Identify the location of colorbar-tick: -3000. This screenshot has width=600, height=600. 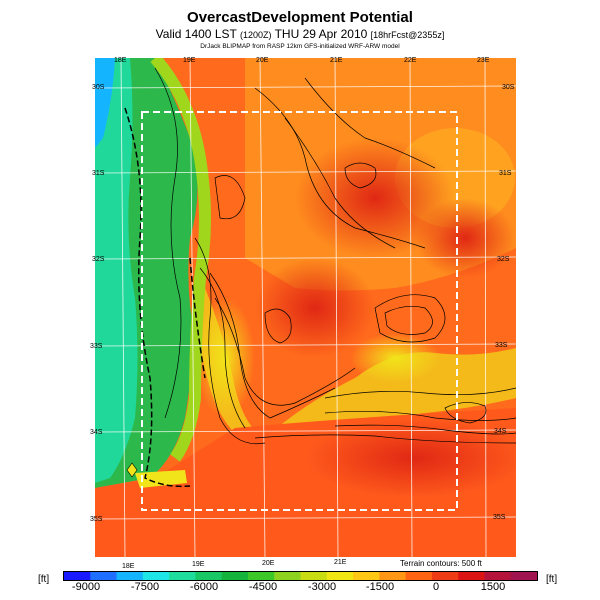
(322, 587).